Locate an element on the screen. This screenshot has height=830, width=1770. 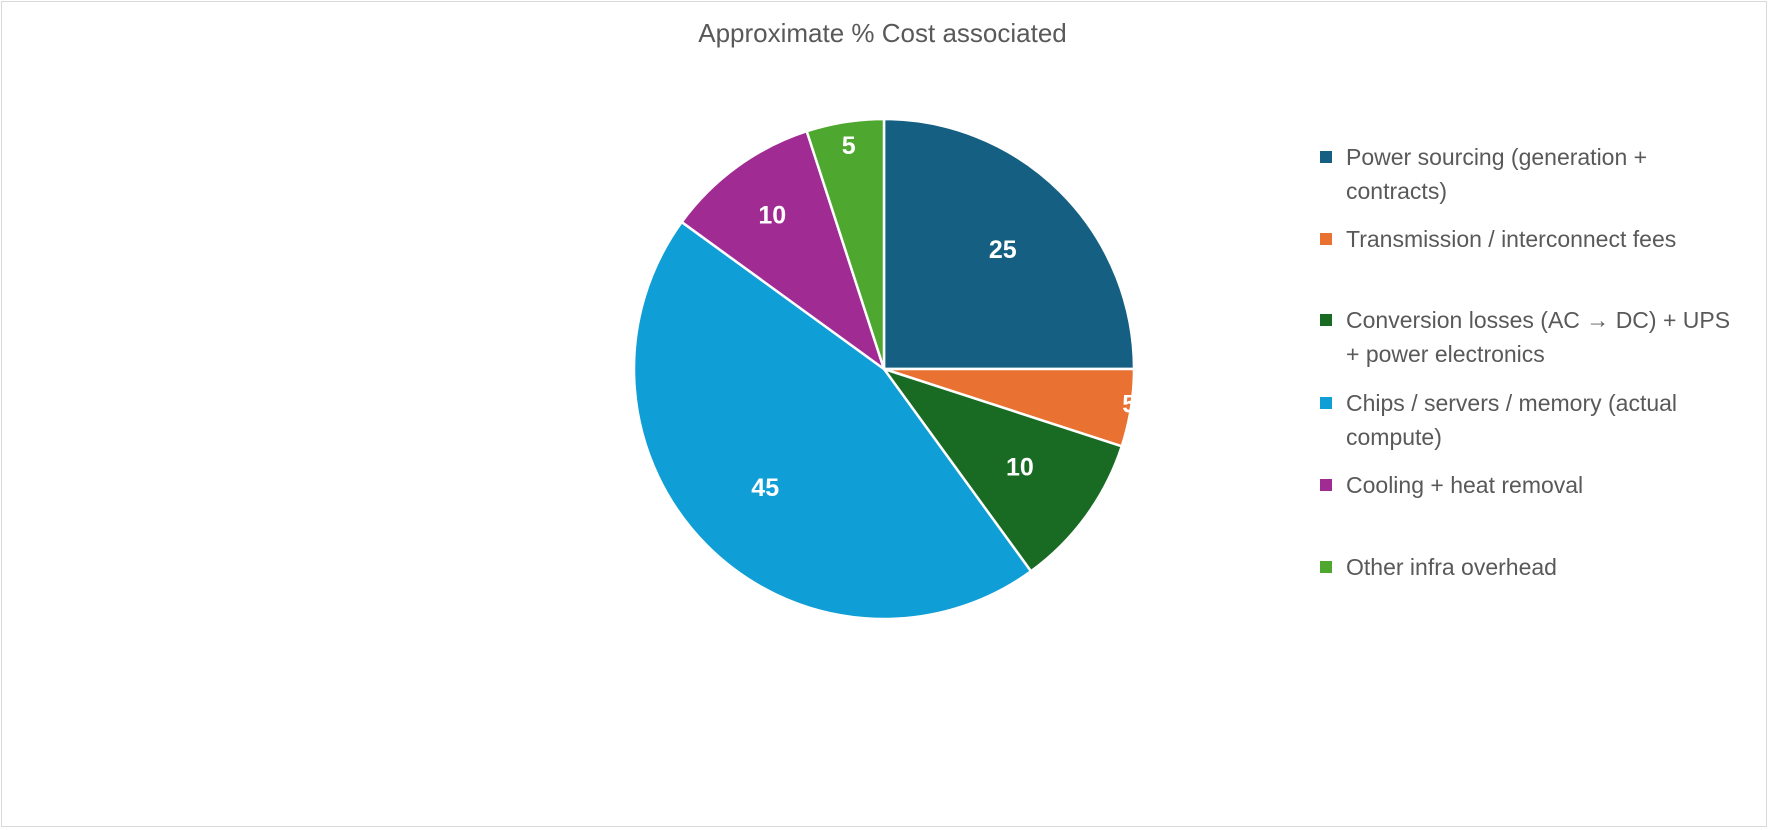
data-label-other-infra: 5 is located at coordinates (849, 146).